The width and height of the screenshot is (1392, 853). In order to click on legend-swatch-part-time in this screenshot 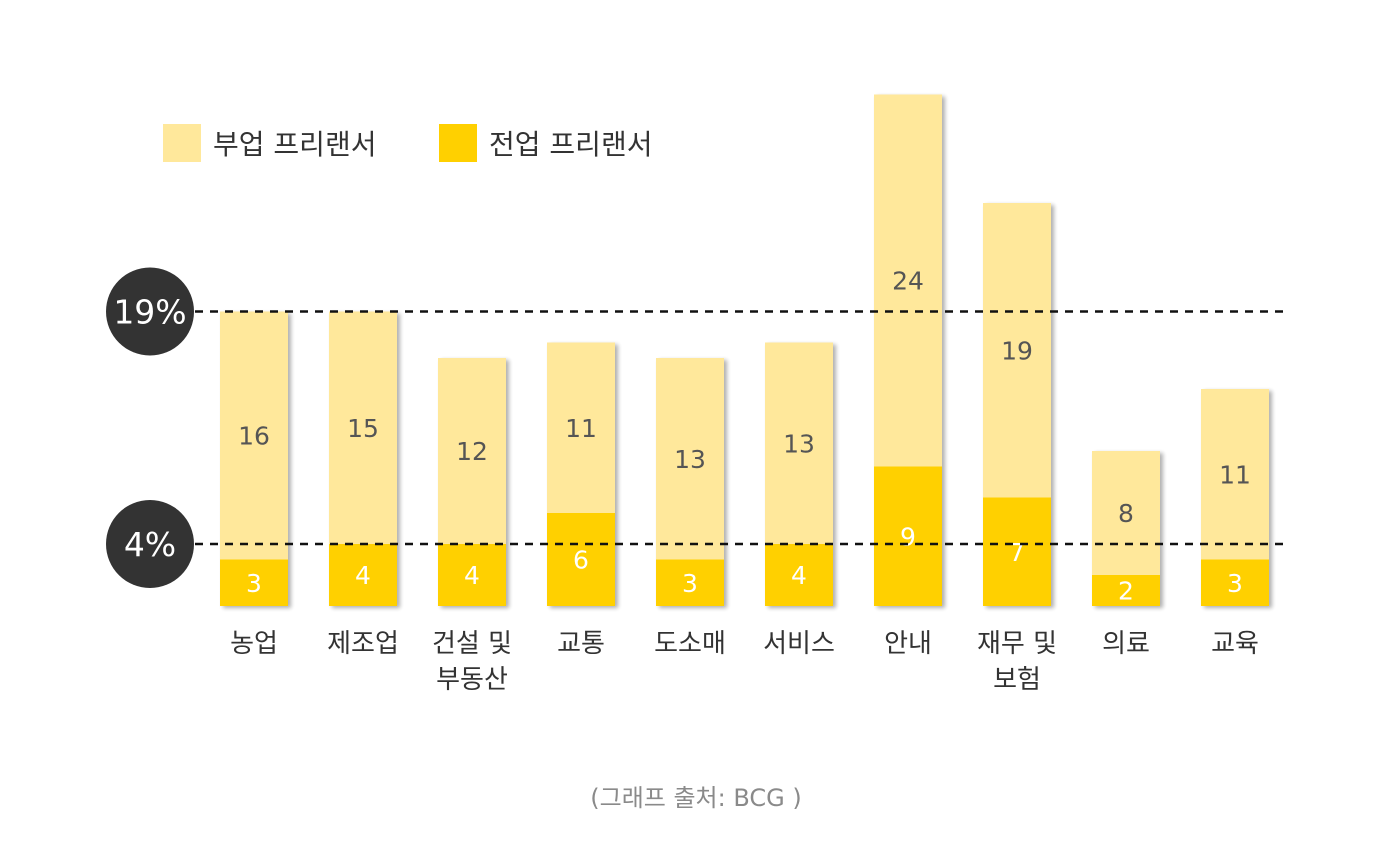, I will do `click(182, 143)`.